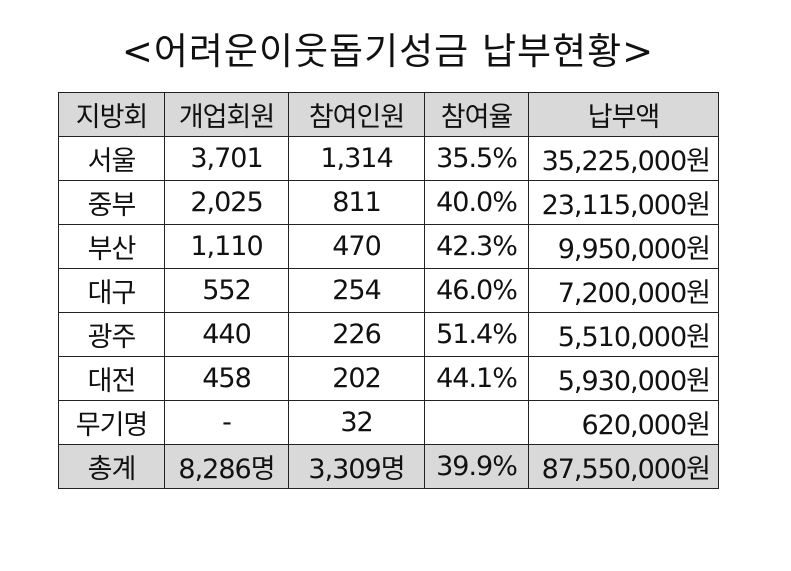 The width and height of the screenshot is (791, 571). Describe the element at coordinates (356, 202) in the screenshot. I see `cell-participants: 811` at that location.